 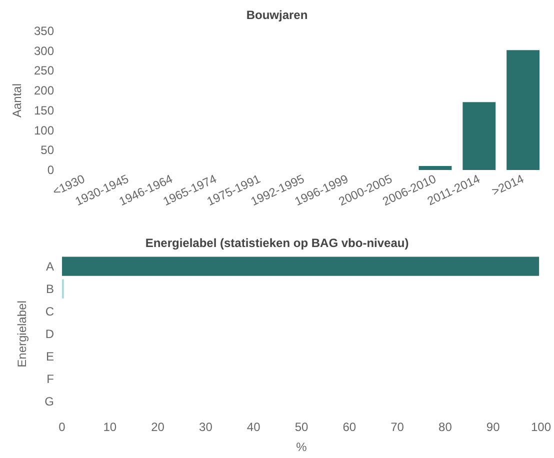 What do you see at coordinates (44, 31) in the screenshot?
I see `y-tick-label: 350` at bounding box center [44, 31].